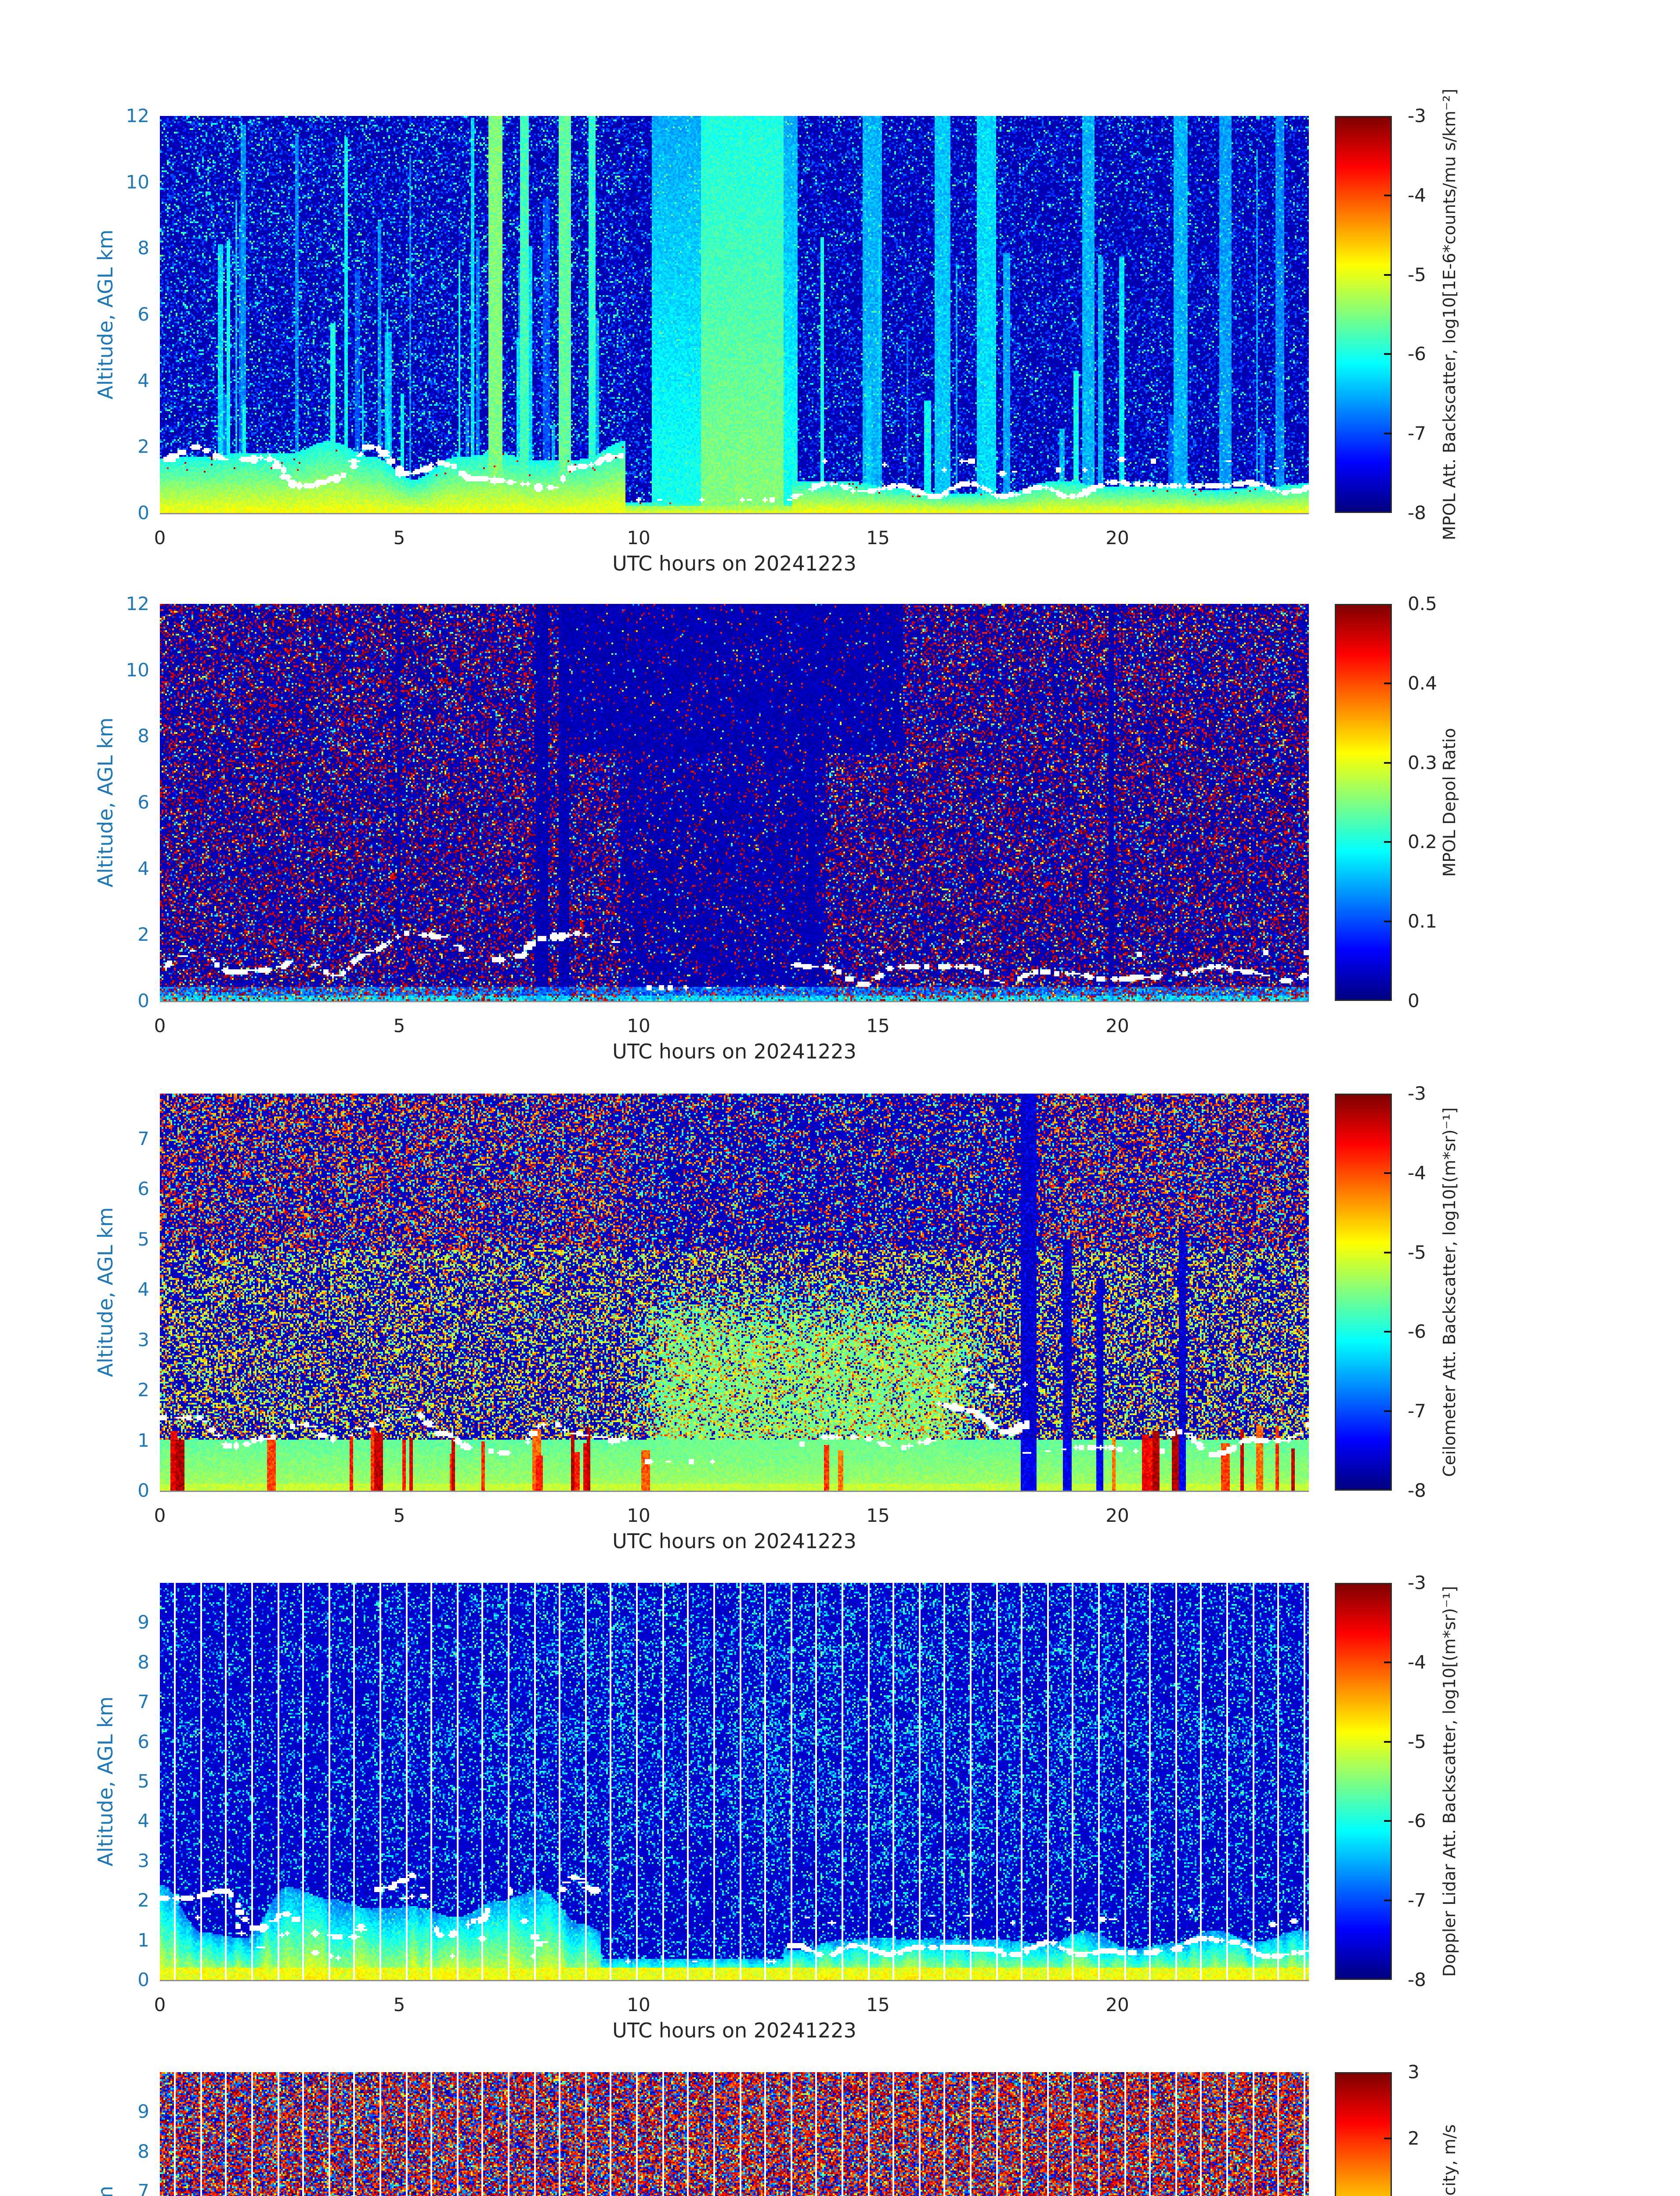  What do you see at coordinates (143, 1940) in the screenshot?
I see `y-tick-label: 1` at bounding box center [143, 1940].